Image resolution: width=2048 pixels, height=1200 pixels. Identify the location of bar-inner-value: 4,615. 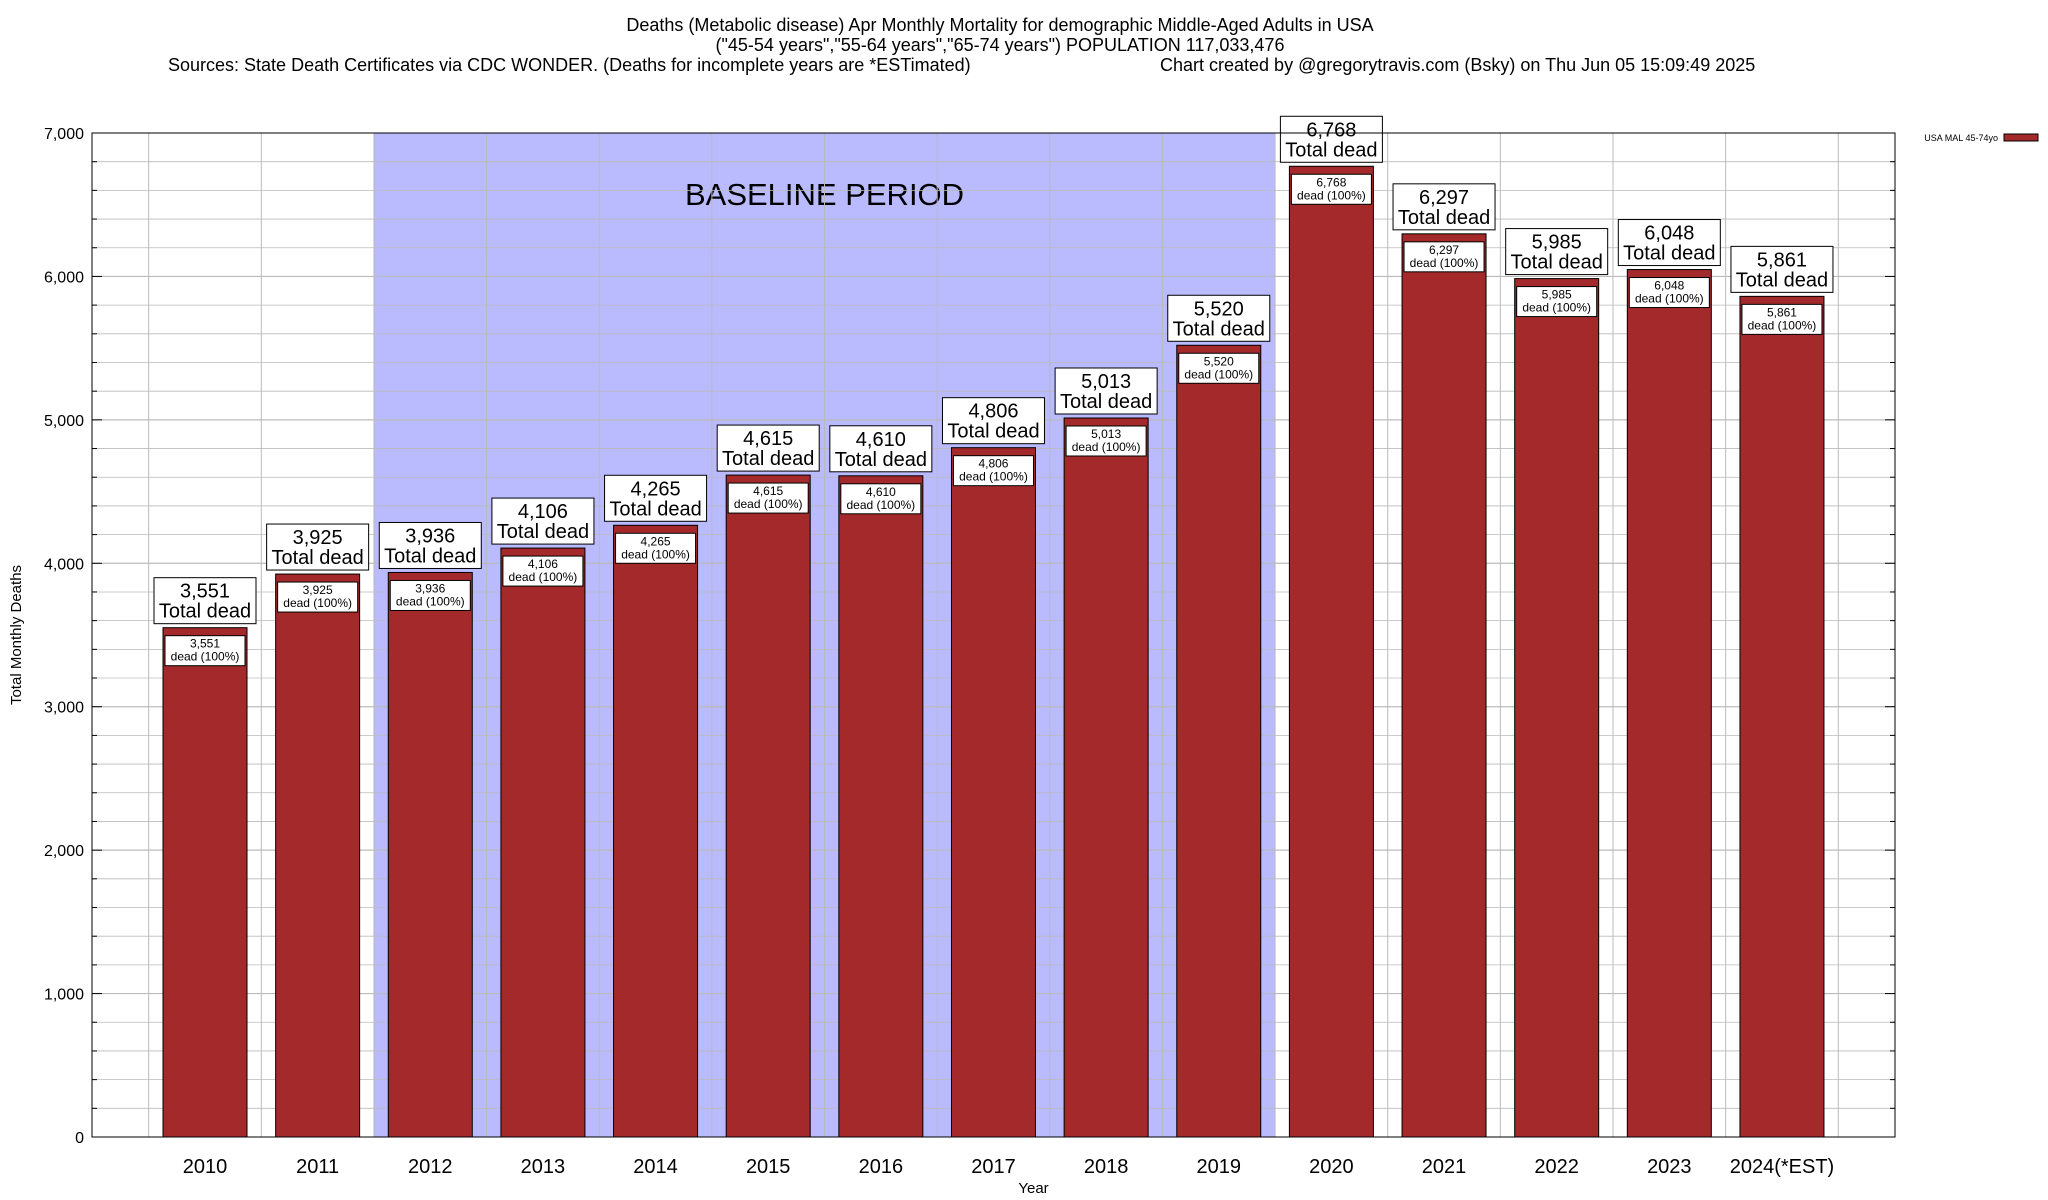
(768, 491).